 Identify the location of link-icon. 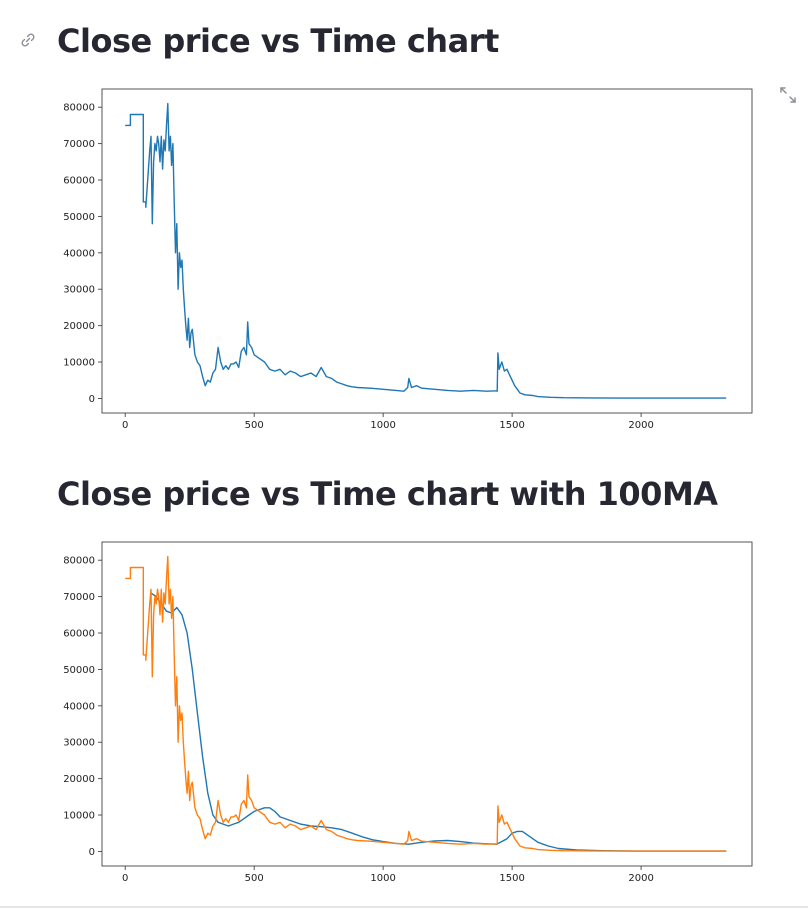
(28, 40).